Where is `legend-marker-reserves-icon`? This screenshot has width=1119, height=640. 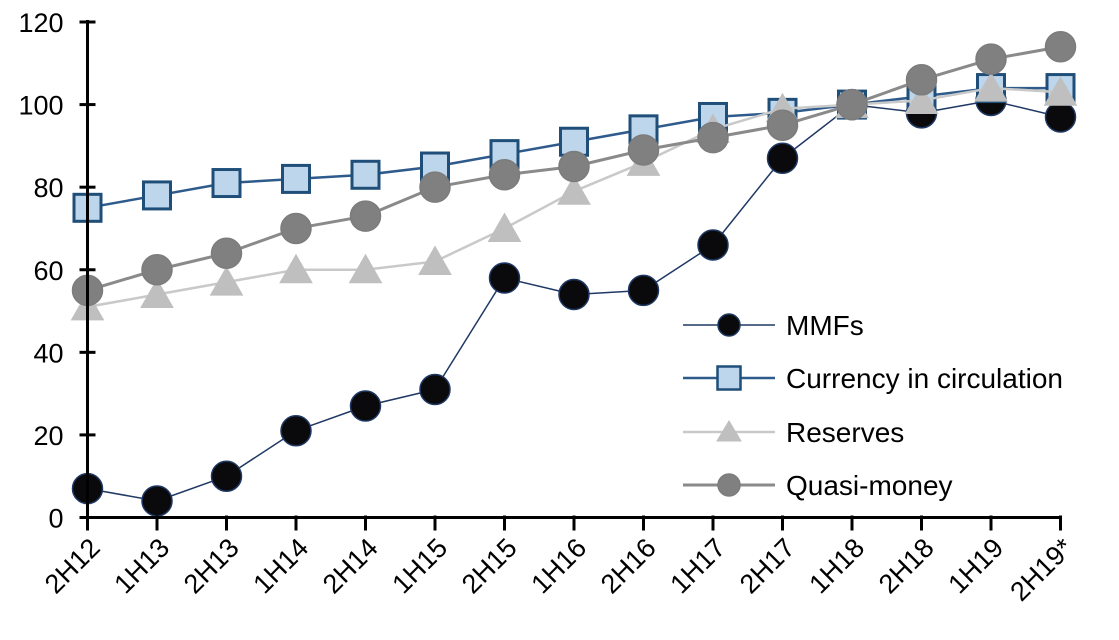 legend-marker-reserves-icon is located at coordinates (729, 431).